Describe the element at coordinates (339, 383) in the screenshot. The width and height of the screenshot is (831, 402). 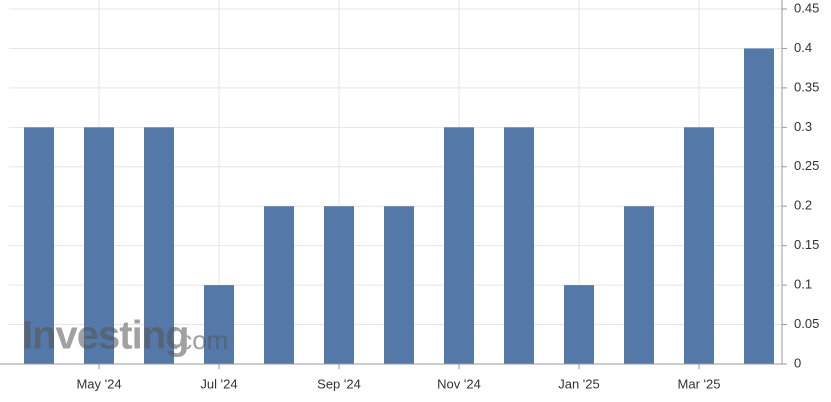
I see `x-tick-label: Sep '24` at that location.